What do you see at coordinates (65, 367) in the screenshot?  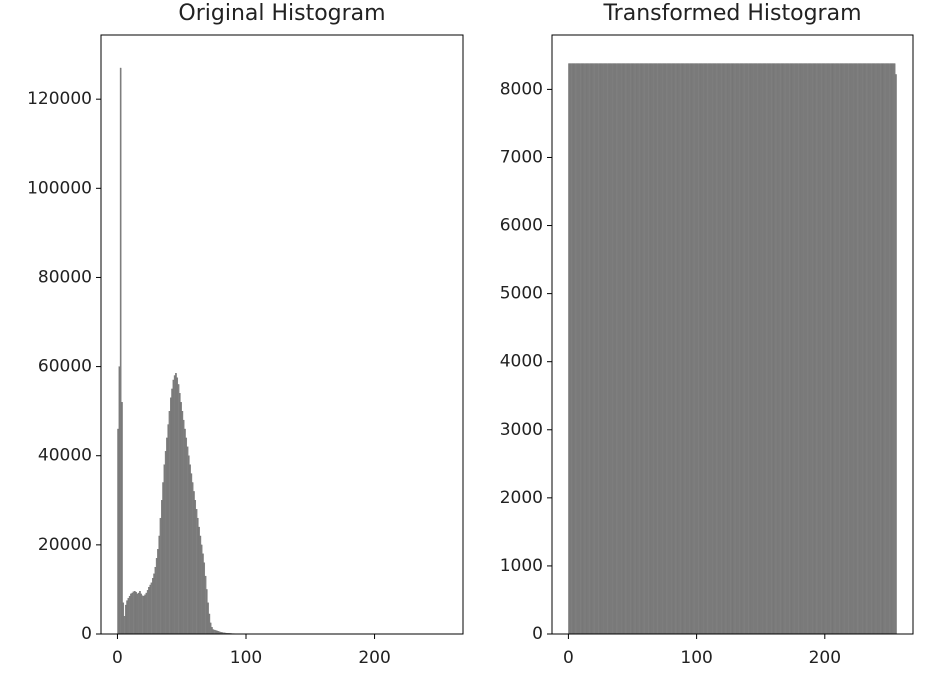 I see `y-tick-label: 60000` at bounding box center [65, 367].